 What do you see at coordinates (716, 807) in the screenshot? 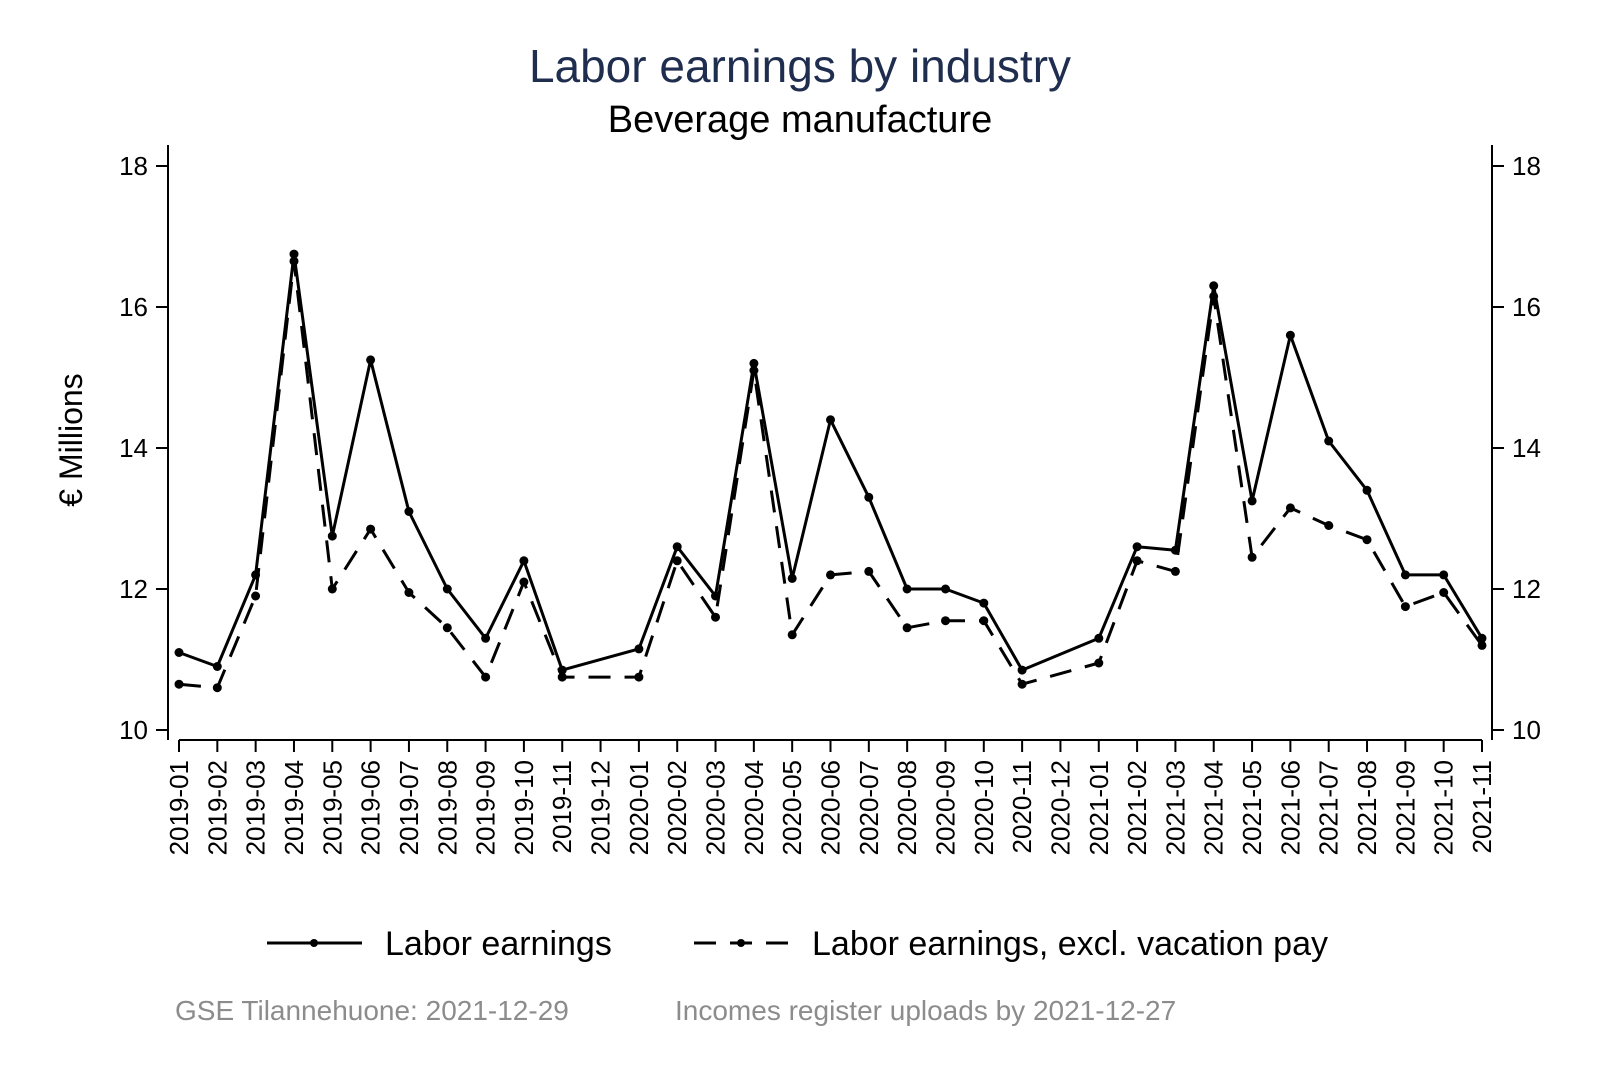
I see `x-tick-label: 2020-03` at bounding box center [716, 807].